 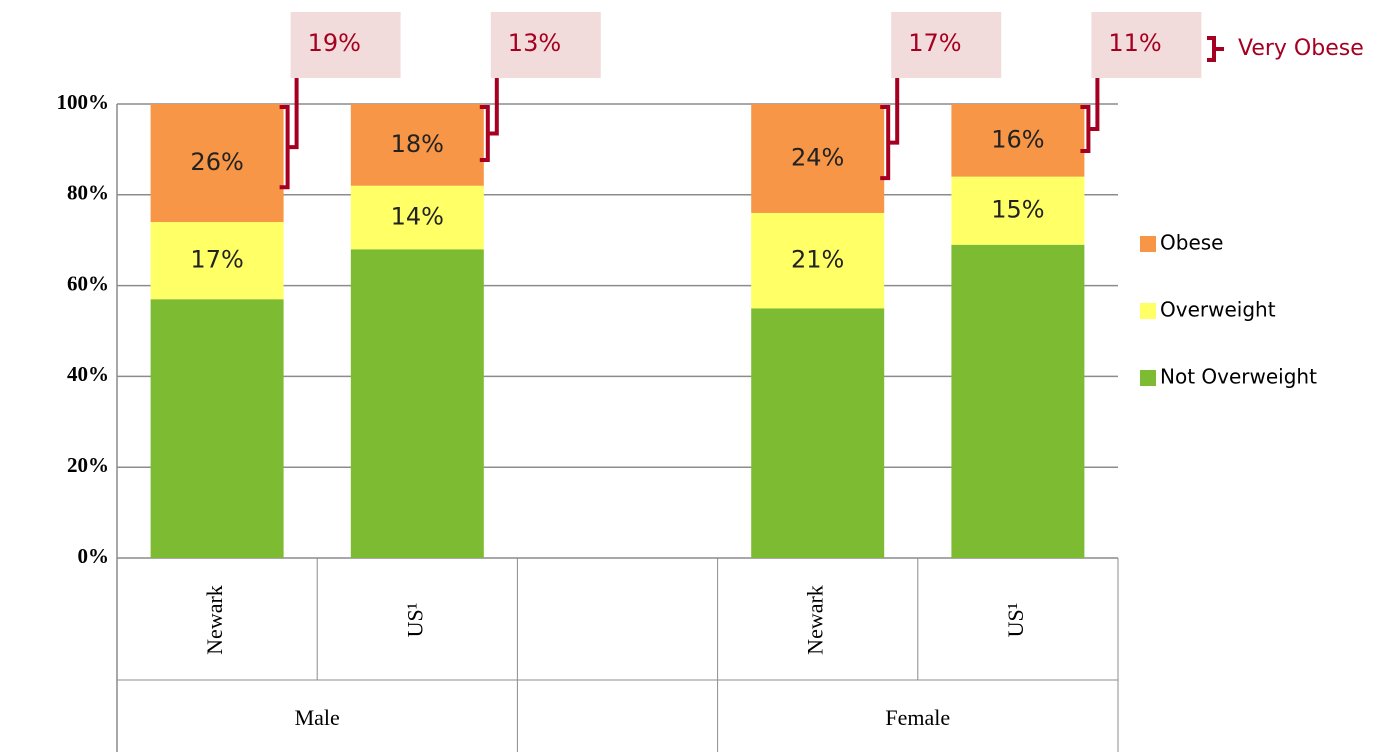 What do you see at coordinates (1301, 48) in the screenshot?
I see `legend-label: Very Obese` at bounding box center [1301, 48].